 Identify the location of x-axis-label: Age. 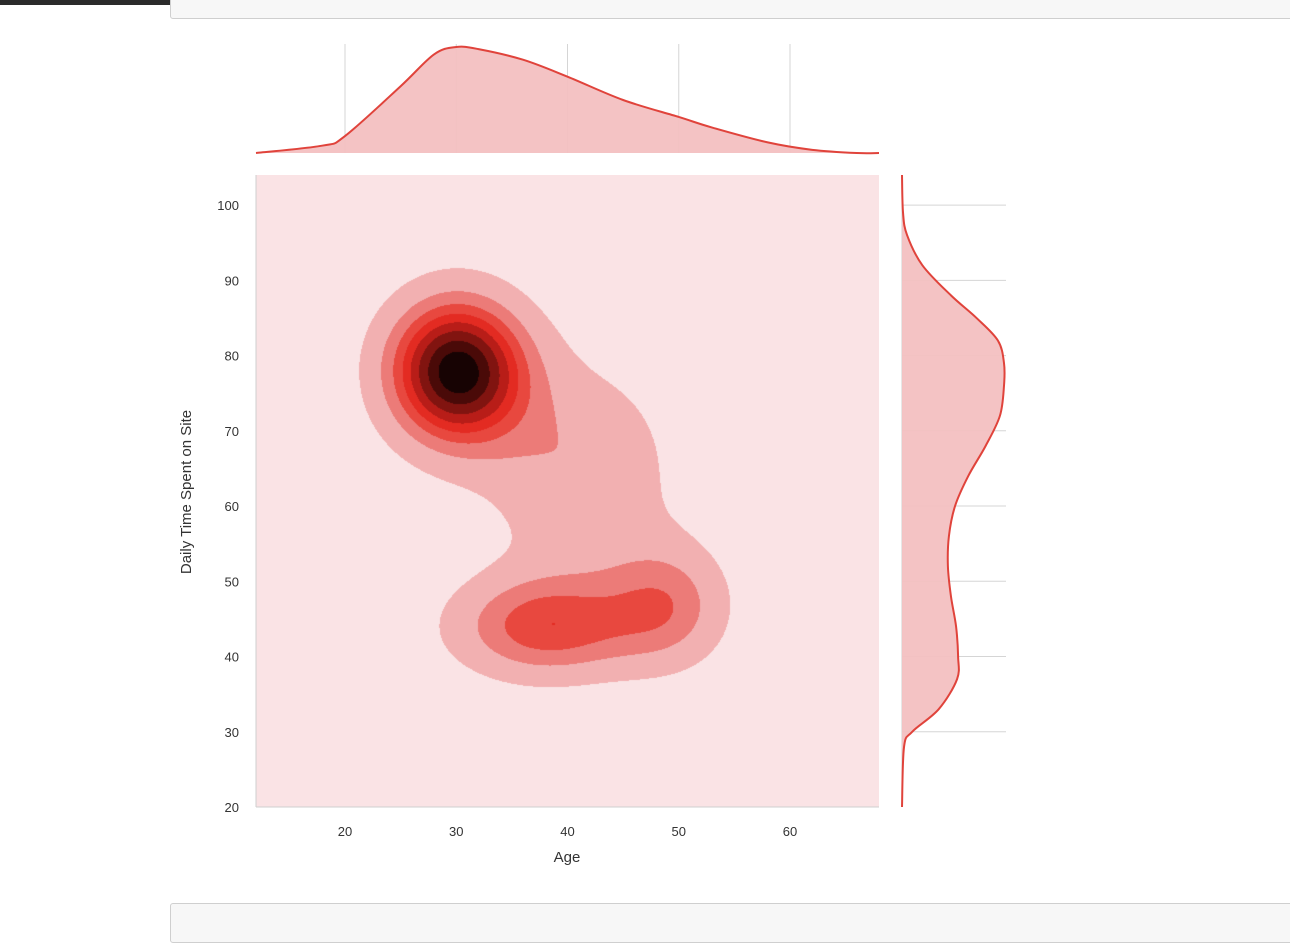
(567, 857).